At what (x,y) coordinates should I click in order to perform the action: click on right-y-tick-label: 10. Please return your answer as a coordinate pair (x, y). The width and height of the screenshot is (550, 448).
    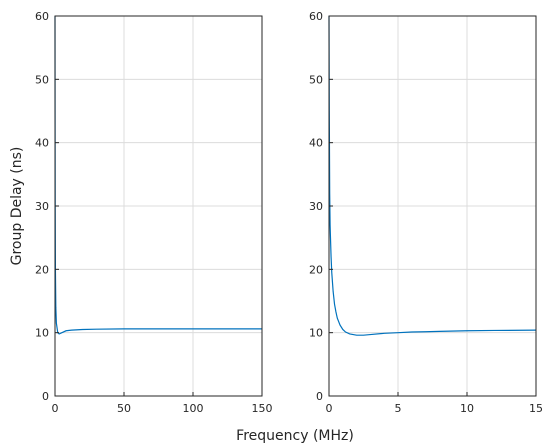
    Looking at the image, I should click on (316, 333).